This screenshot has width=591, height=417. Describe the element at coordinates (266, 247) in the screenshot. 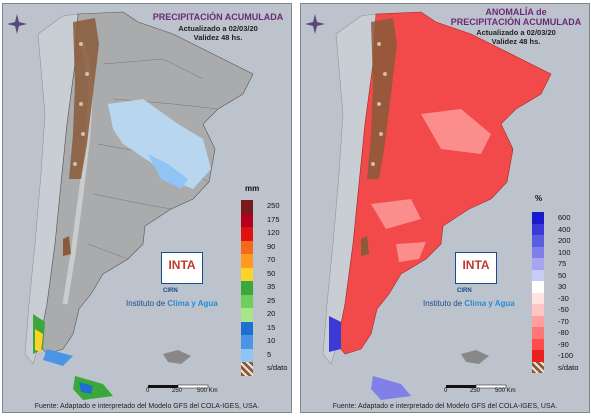

I see `legend-item: 90` at that location.